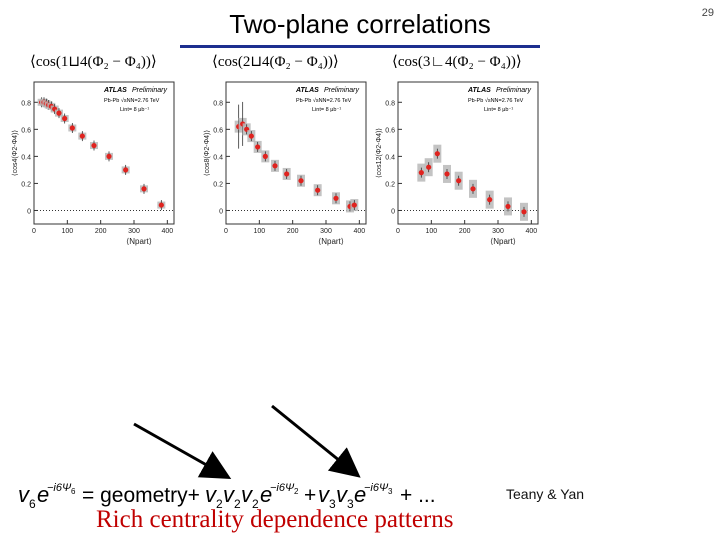 The width and height of the screenshot is (720, 540). Describe the element at coordinates (275, 519) in the screenshot. I see `caption: Rich centrality dependence patterns` at that location.